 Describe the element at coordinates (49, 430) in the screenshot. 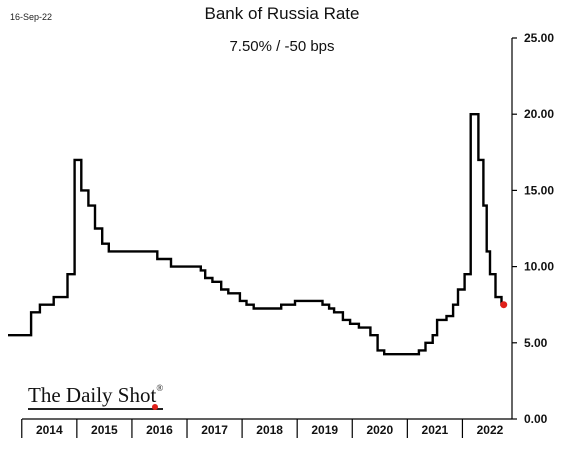

I see `x-tick-label: 2014` at that location.